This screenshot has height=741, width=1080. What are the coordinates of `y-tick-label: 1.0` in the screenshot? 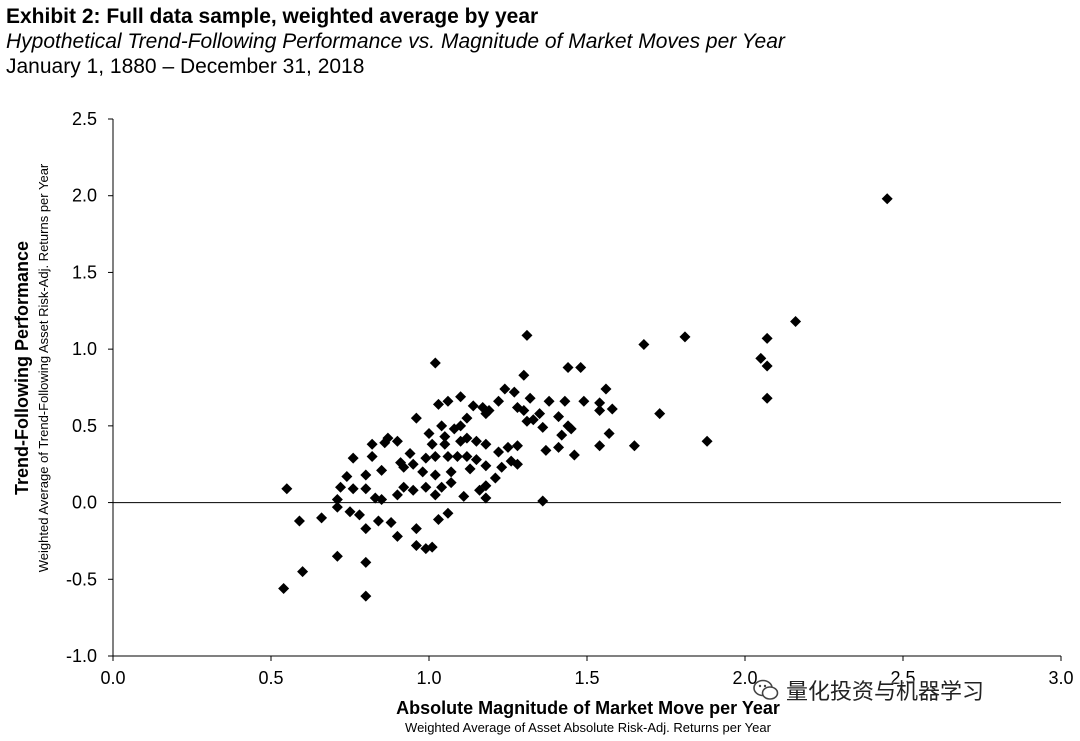 It's located at (84, 349).